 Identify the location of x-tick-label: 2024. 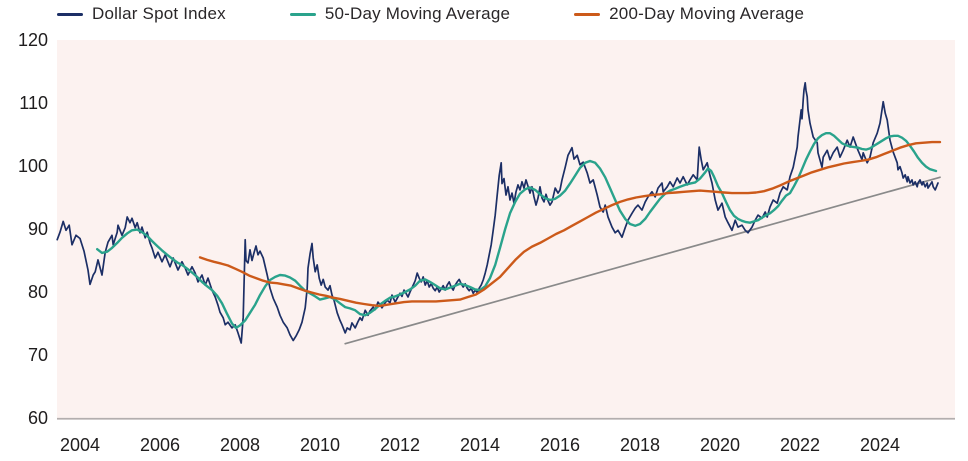
(880, 445).